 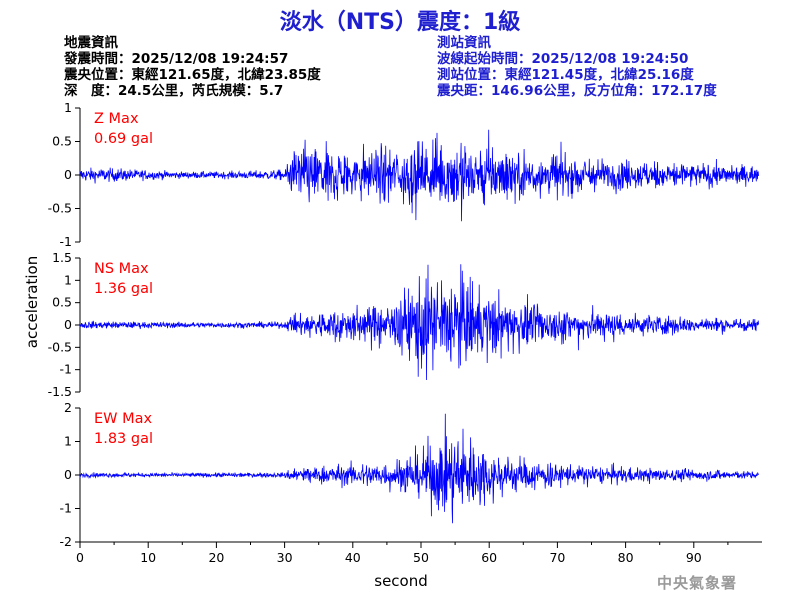 I want to click on y-tick-label: 2, so click(x=68, y=407).